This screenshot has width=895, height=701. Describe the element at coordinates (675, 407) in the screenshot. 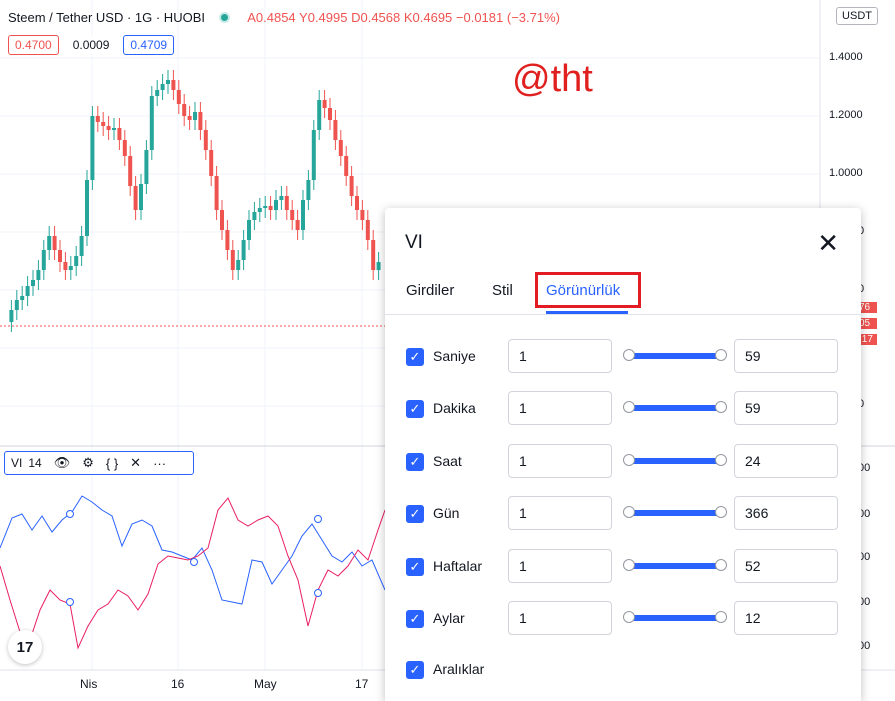

I see `minutes-range-slider` at that location.